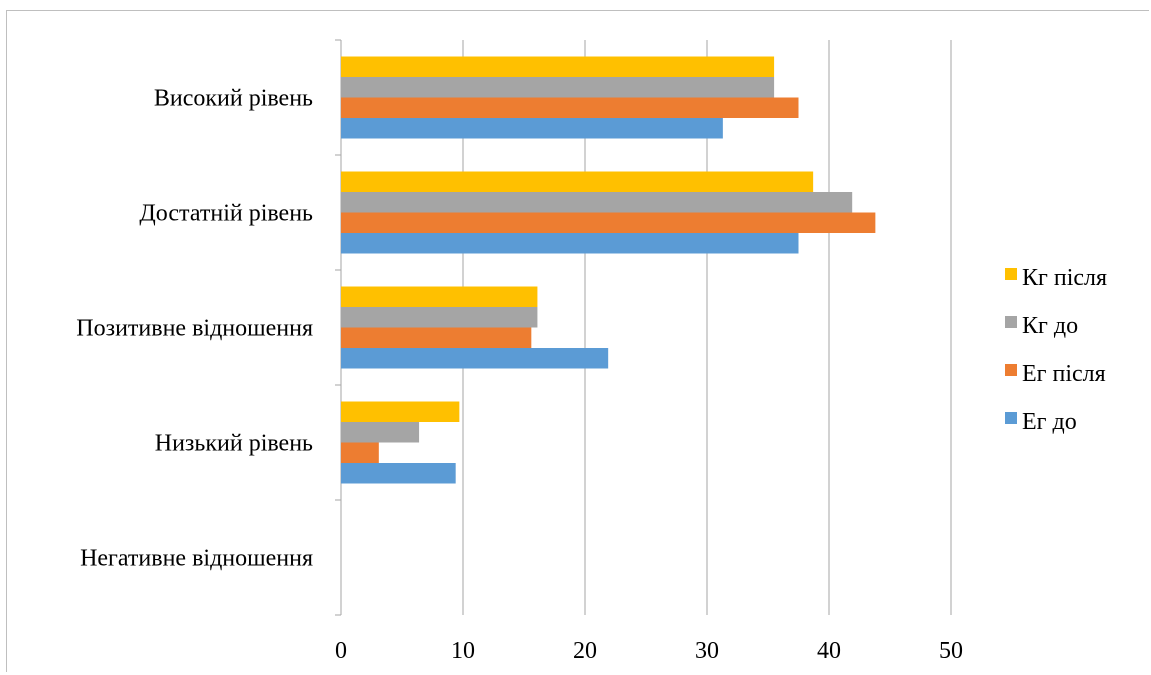  Describe the element at coordinates (341, 651) in the screenshot. I see `x-tick-label: 0` at that location.